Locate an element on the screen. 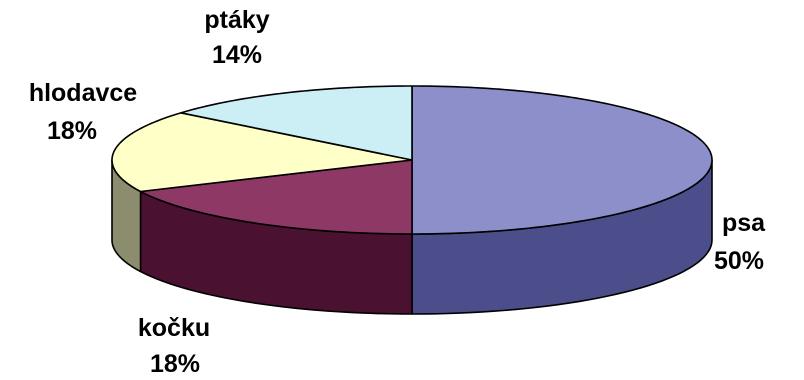  slice-value-ptaky: 14% is located at coordinates (237, 55).